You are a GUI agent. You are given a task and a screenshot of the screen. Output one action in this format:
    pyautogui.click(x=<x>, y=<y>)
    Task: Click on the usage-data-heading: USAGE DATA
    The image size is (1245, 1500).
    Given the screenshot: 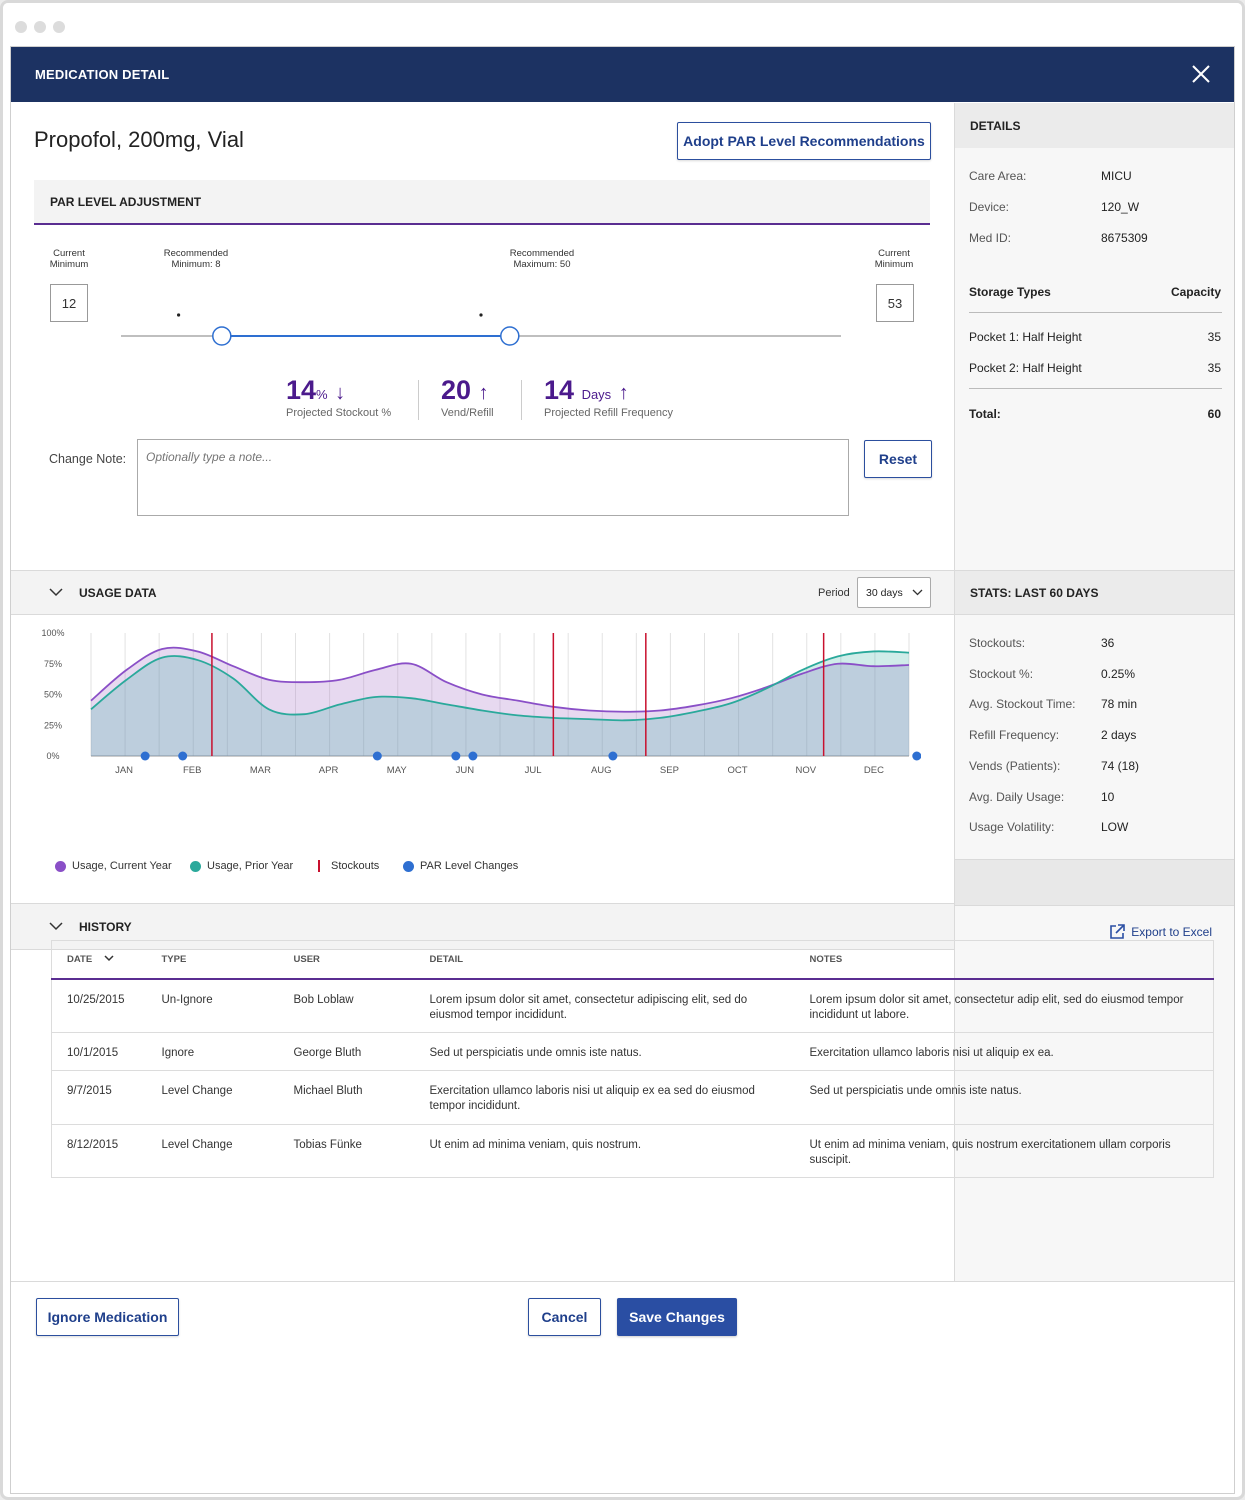 What is the action you would take?
    pyautogui.click(x=118, y=592)
    